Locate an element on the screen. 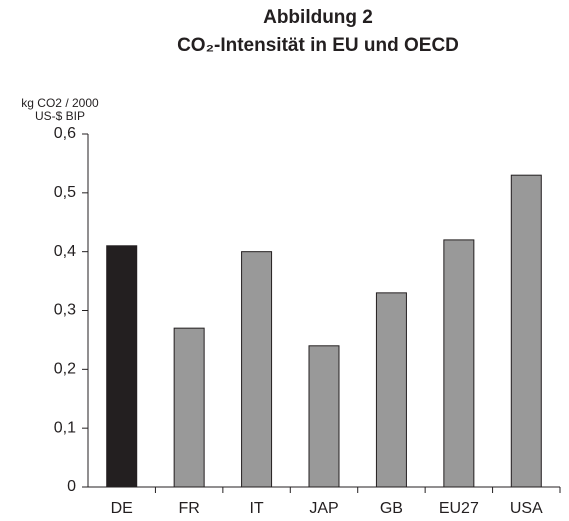 Image resolution: width=569 pixels, height=521 pixels. y-tick-label: 0,3 is located at coordinates (65, 310).